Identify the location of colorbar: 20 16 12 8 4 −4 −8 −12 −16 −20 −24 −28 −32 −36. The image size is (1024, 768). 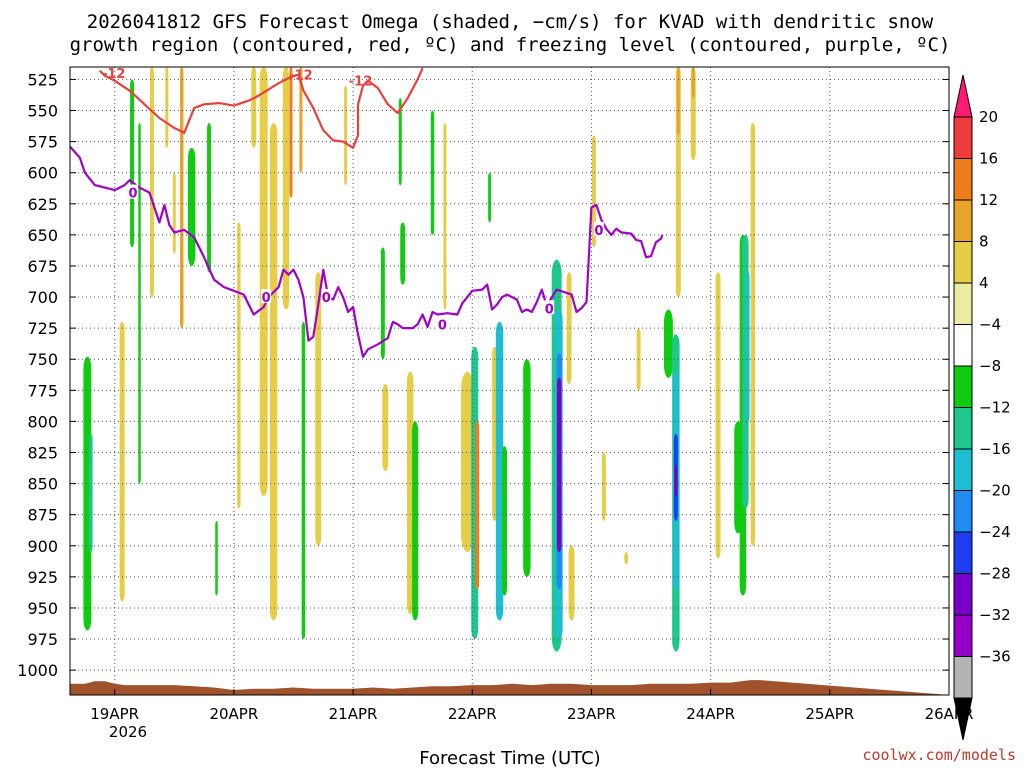
(982, 407).